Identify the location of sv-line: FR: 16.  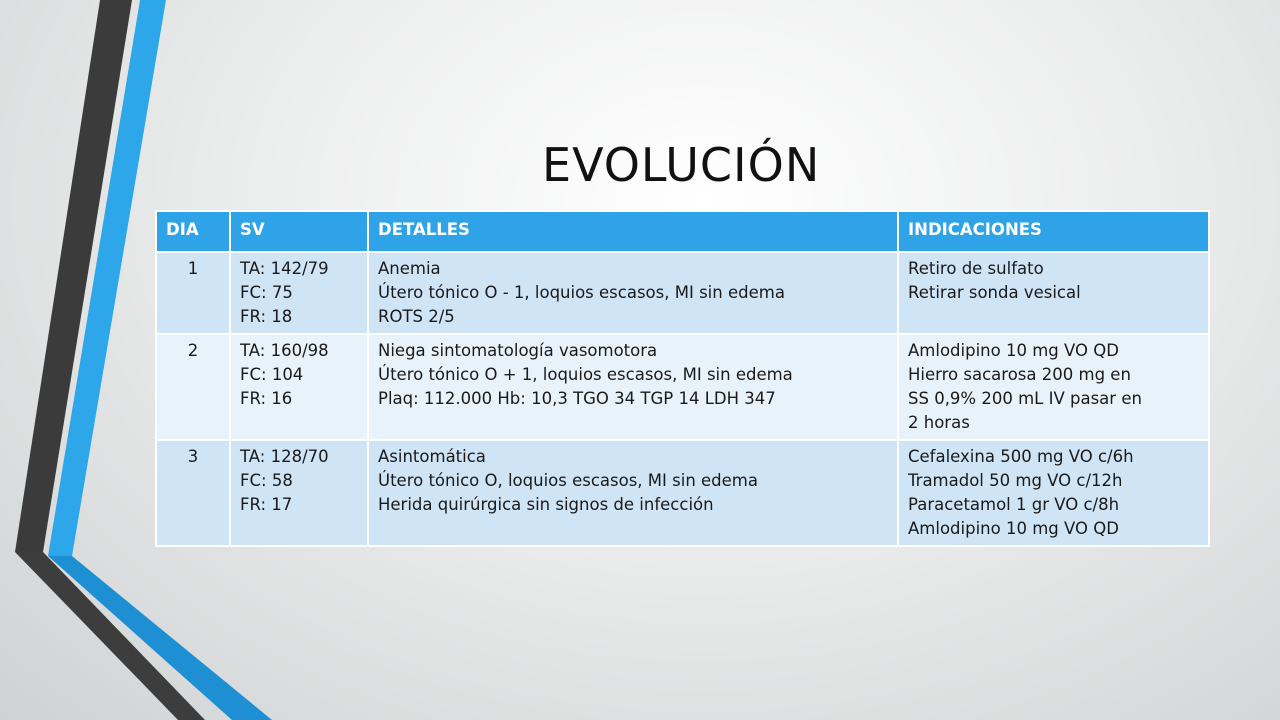
(266, 398).